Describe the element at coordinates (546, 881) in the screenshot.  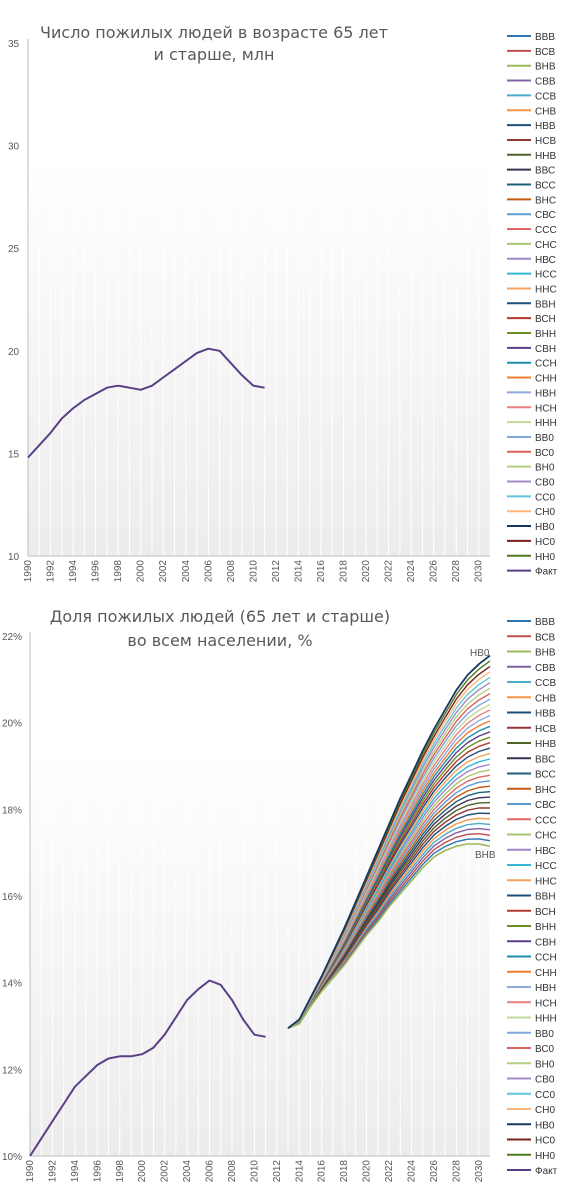
I see `legend-label: ННС` at that location.